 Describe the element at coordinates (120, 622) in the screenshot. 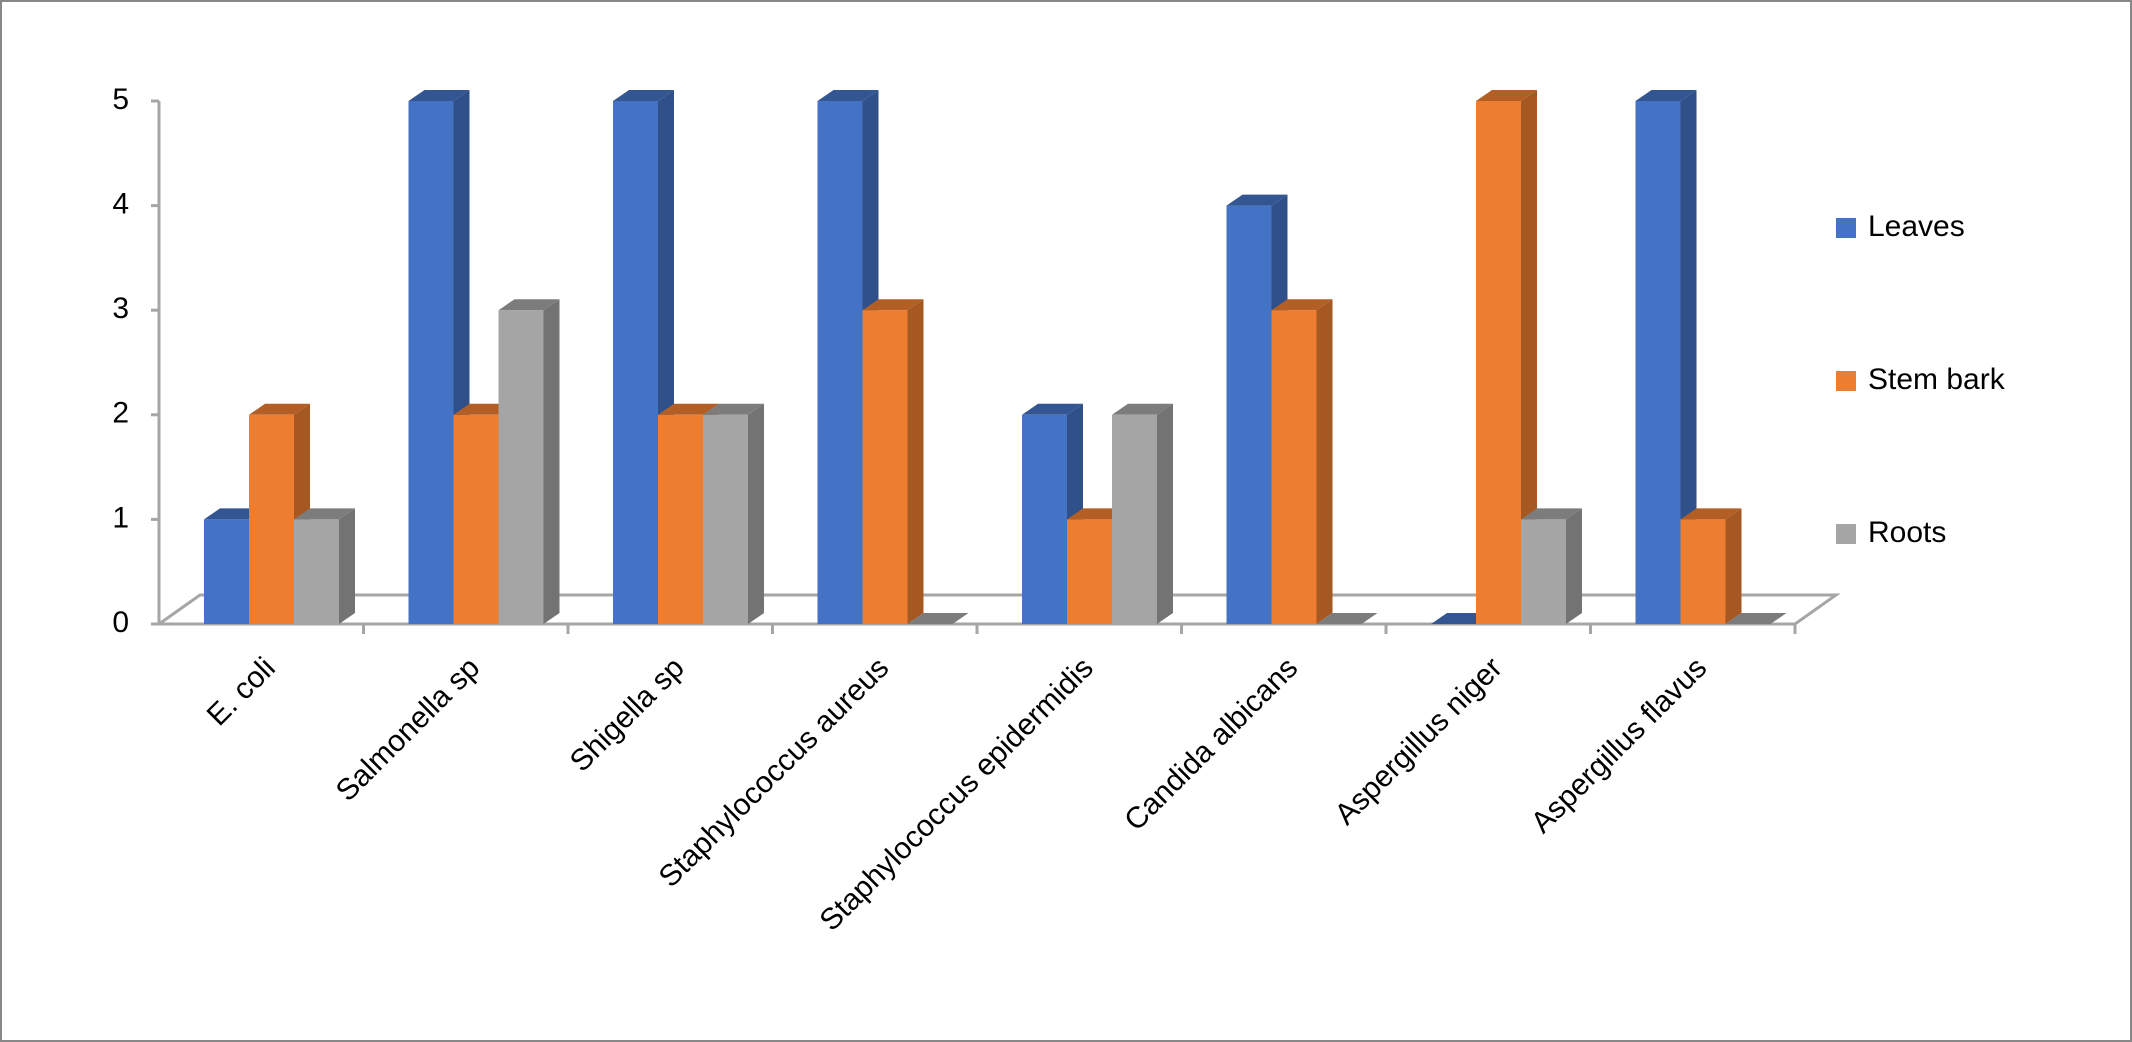

I see `y-tick-label: 0` at that location.